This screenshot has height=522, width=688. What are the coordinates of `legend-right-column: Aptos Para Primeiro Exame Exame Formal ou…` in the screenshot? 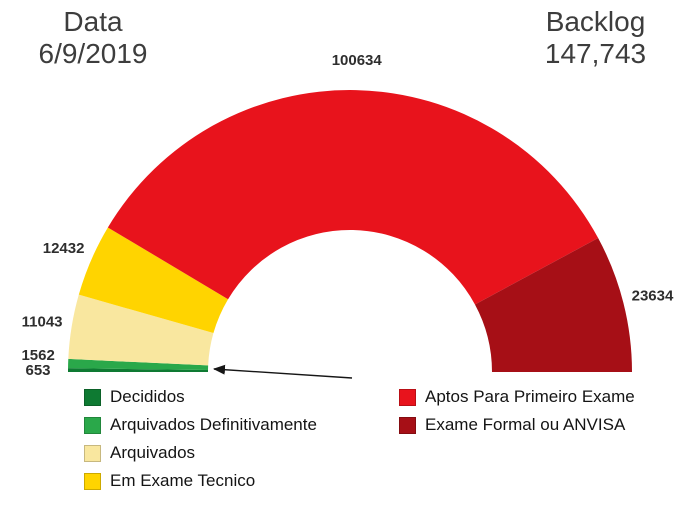 It's located at (517, 411).